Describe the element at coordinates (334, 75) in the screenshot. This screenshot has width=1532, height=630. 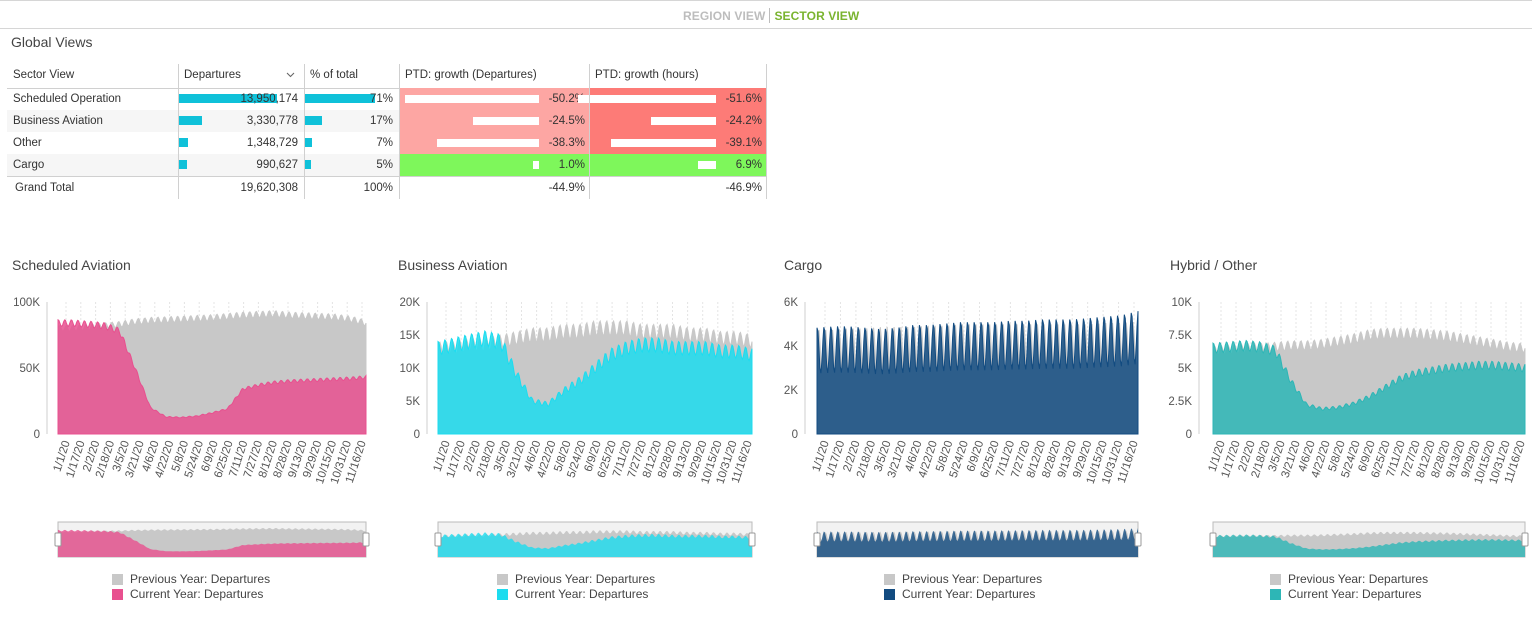
I see `column-header: % of total` at that location.